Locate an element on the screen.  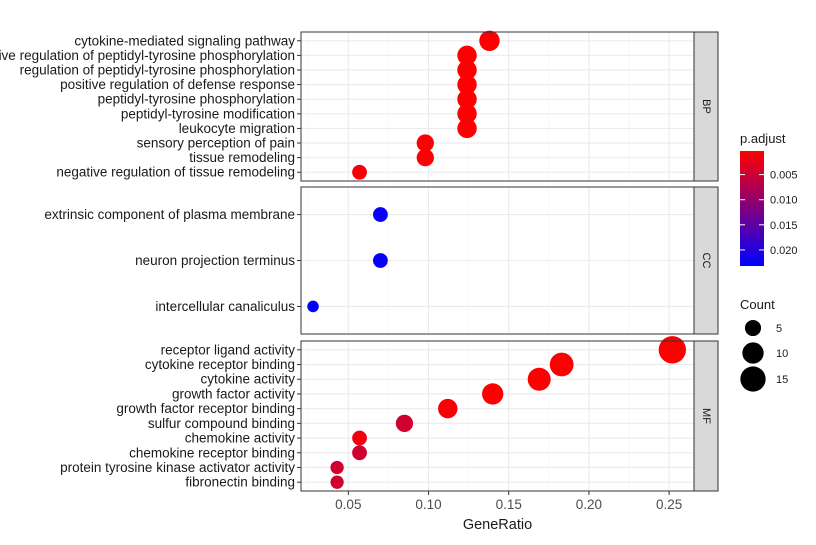
color-legend-label: 0.020 is located at coordinates (784, 251).